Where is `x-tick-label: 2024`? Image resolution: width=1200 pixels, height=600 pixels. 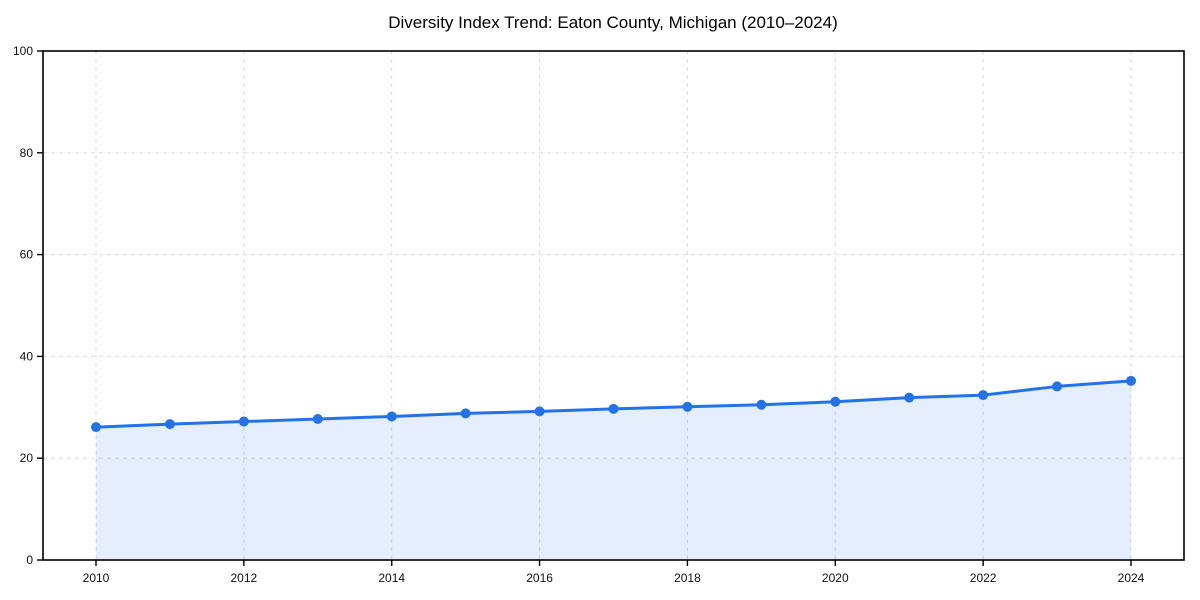
x-tick-label: 2024 is located at coordinates (1131, 578).